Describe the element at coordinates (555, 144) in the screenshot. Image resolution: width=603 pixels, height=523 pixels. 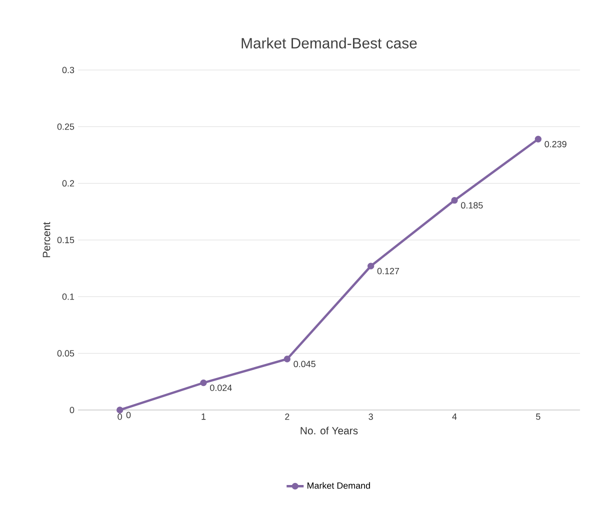
I see `data-label: 0.239` at that location.